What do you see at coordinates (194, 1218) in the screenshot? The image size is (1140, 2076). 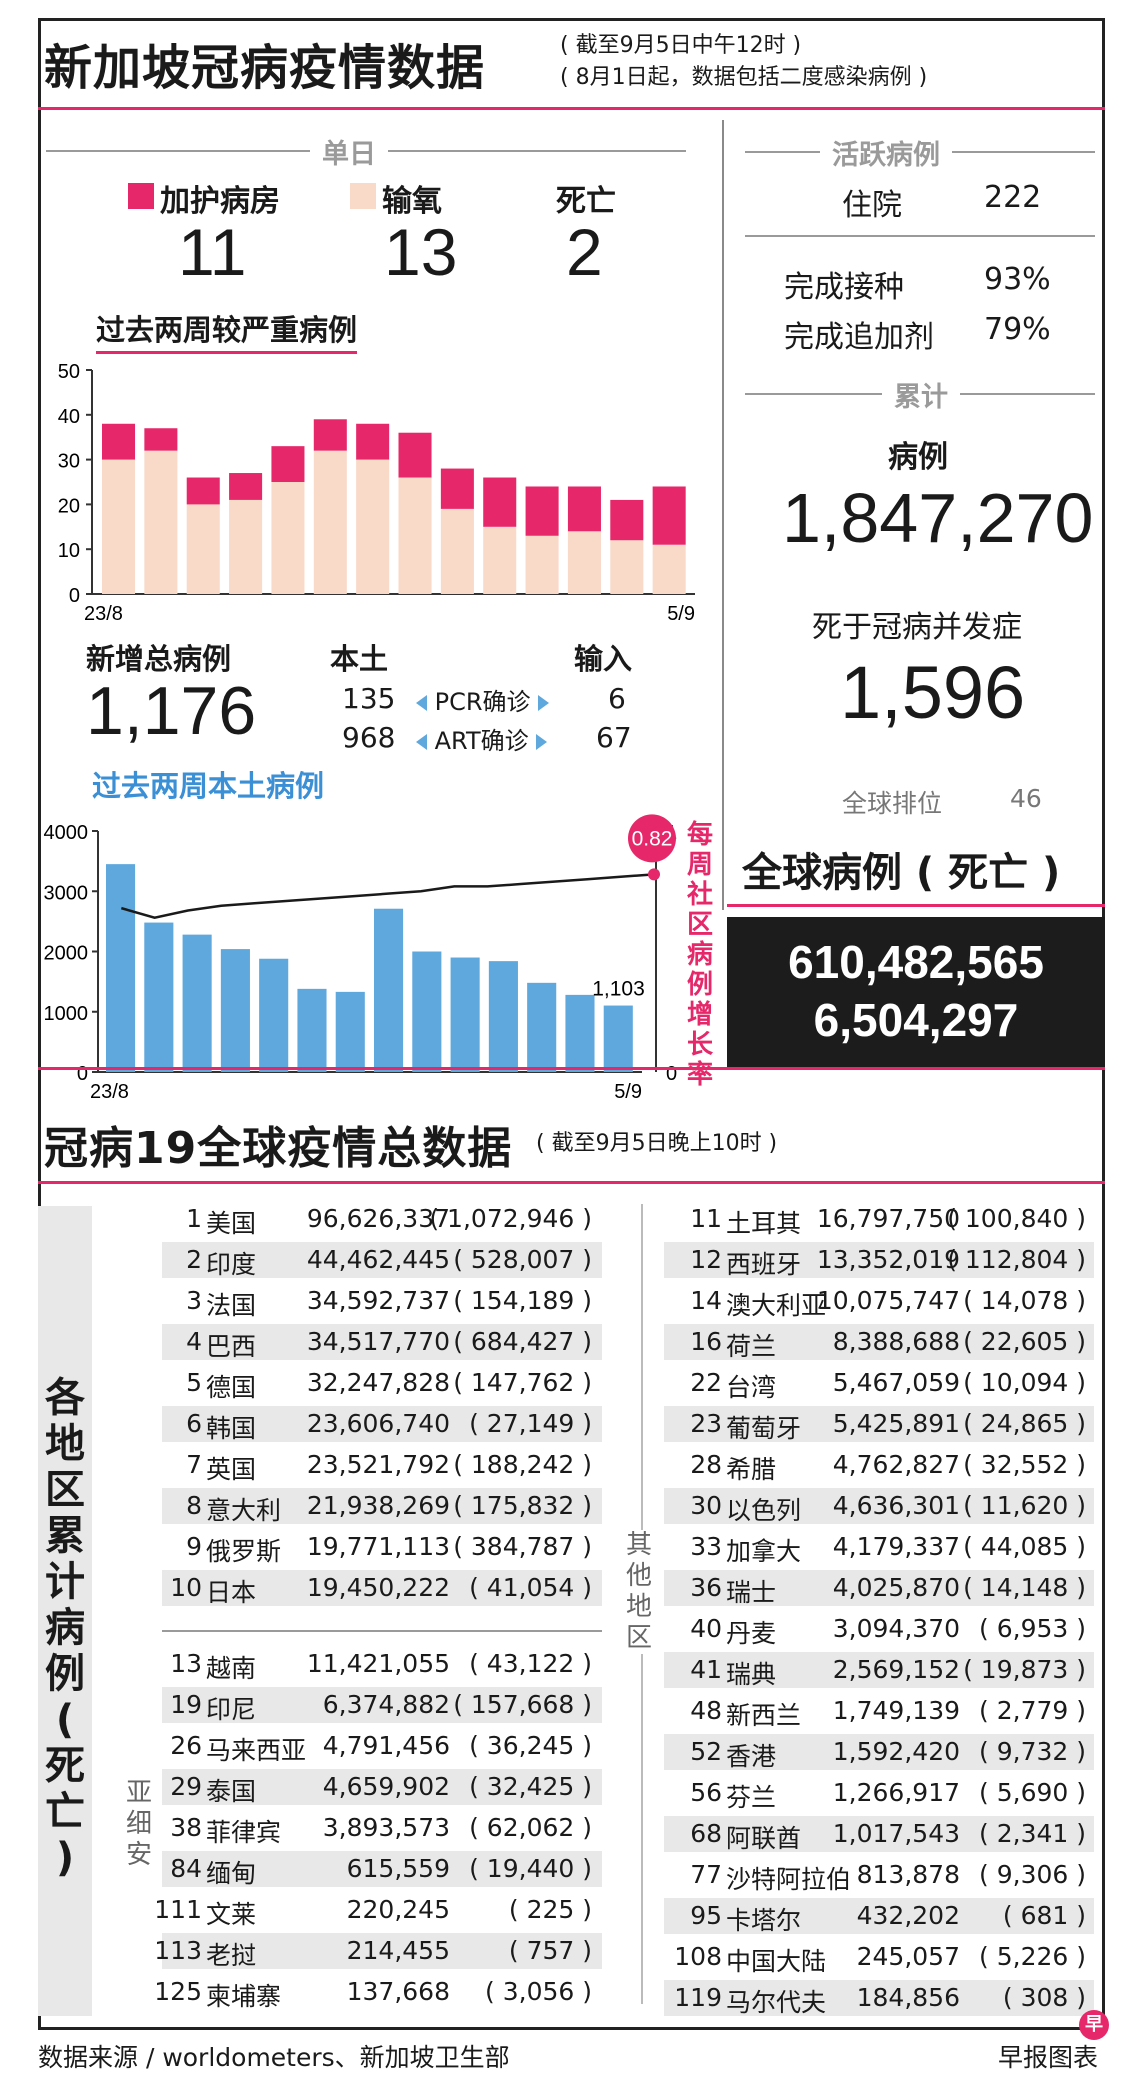 I see `country-rank: 1` at bounding box center [194, 1218].